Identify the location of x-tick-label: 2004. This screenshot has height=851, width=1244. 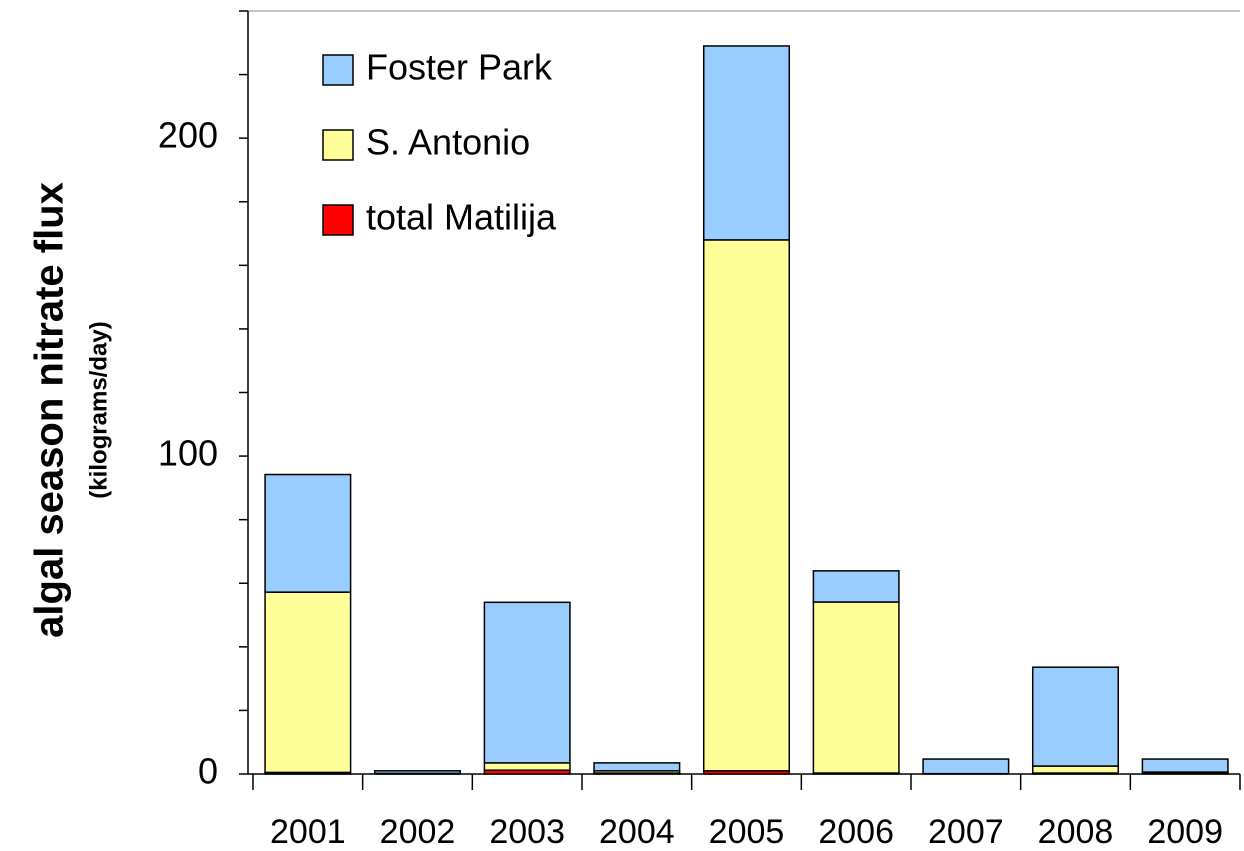
(637, 832).